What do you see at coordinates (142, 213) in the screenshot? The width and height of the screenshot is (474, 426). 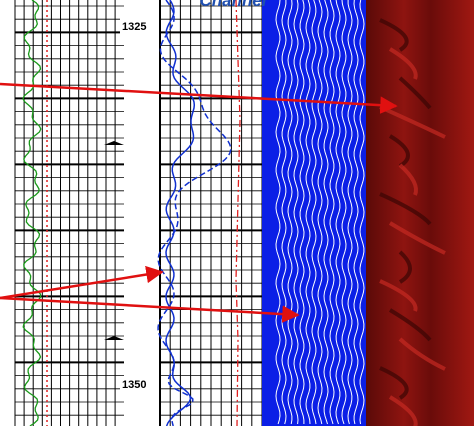 I see `depth-track` at bounding box center [142, 213].